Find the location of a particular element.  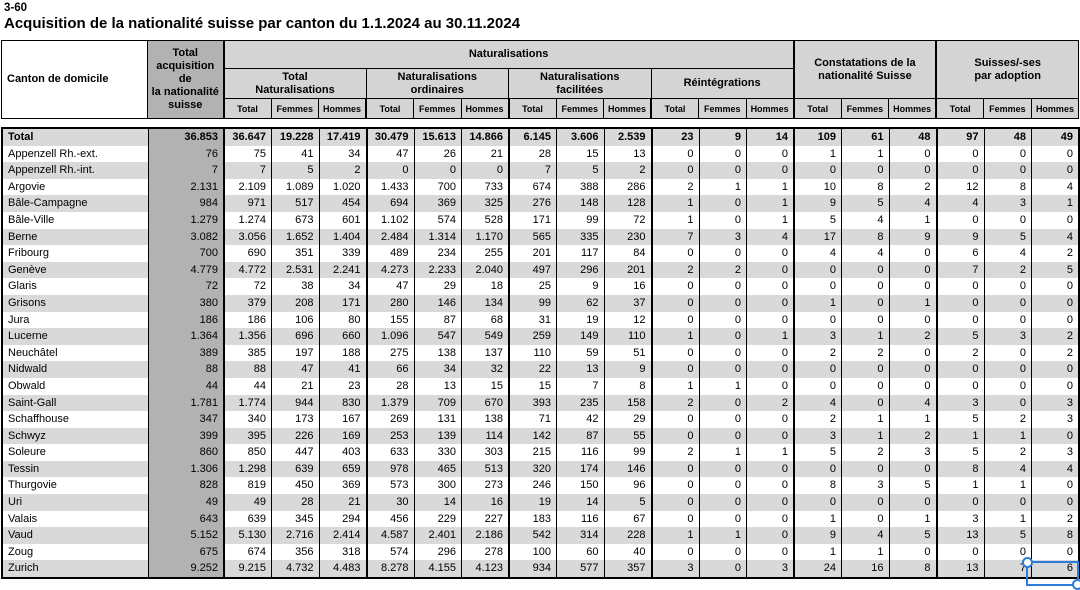

canton-cell: Zurich is located at coordinates (75, 569).